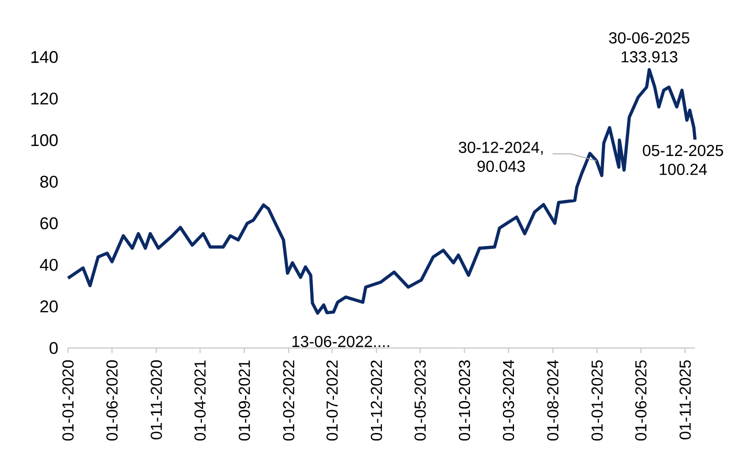 The width and height of the screenshot is (743, 475). What do you see at coordinates (640, 400) in the screenshot?
I see `x-tick-label: 01-06-2025` at bounding box center [640, 400].